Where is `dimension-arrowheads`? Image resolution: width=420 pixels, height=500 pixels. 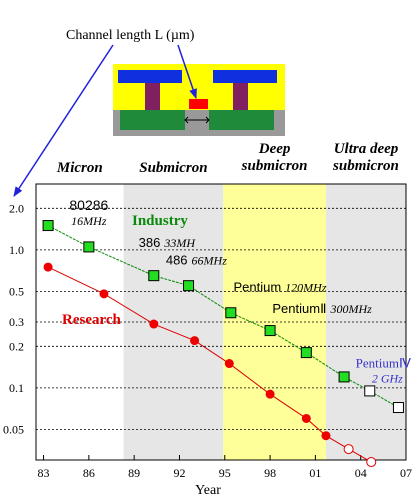
dimension-arrowheads is located at coordinates (197, 120).